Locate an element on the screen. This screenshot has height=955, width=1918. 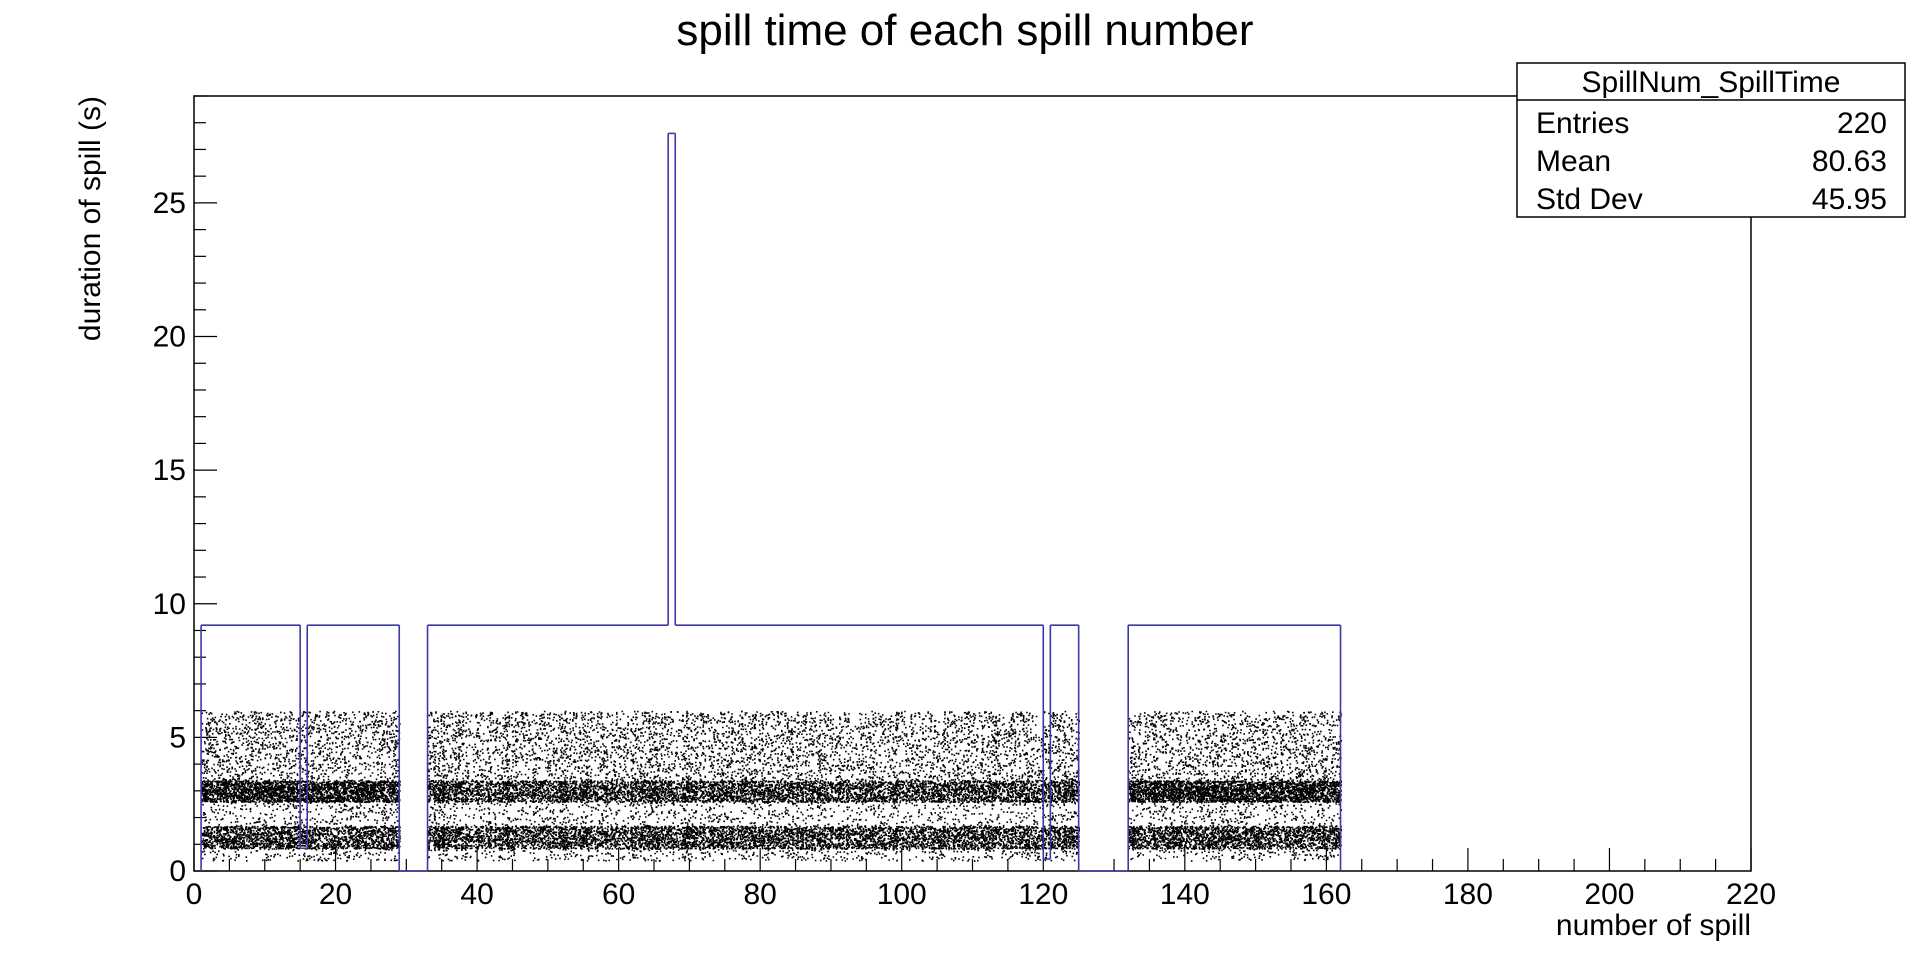
y-tick-label: 0 is located at coordinates (177, 871).